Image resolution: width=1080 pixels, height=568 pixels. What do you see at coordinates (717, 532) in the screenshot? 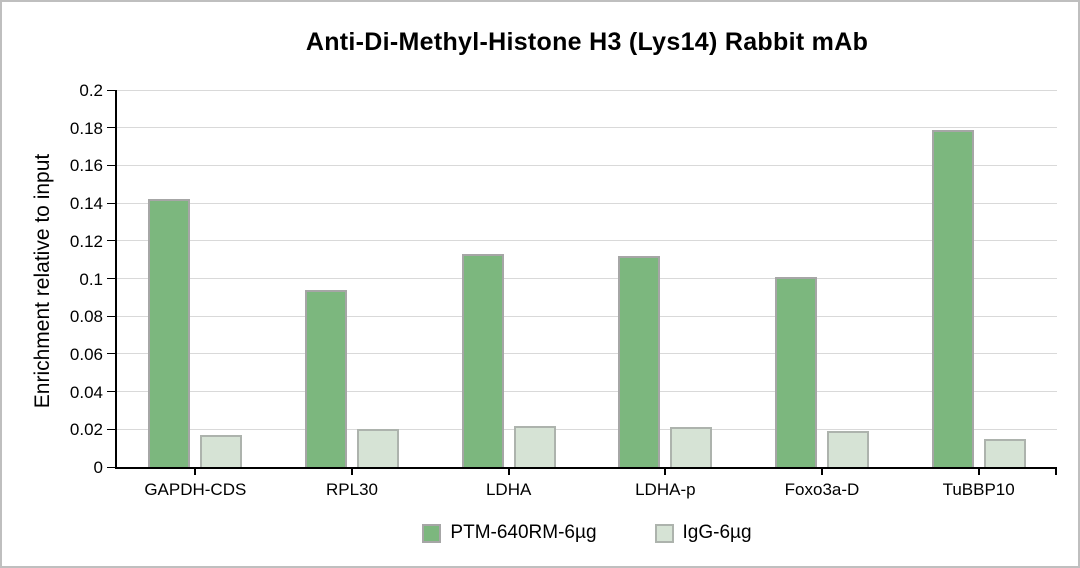
I see `legend-label: IgG-6µg` at bounding box center [717, 532].